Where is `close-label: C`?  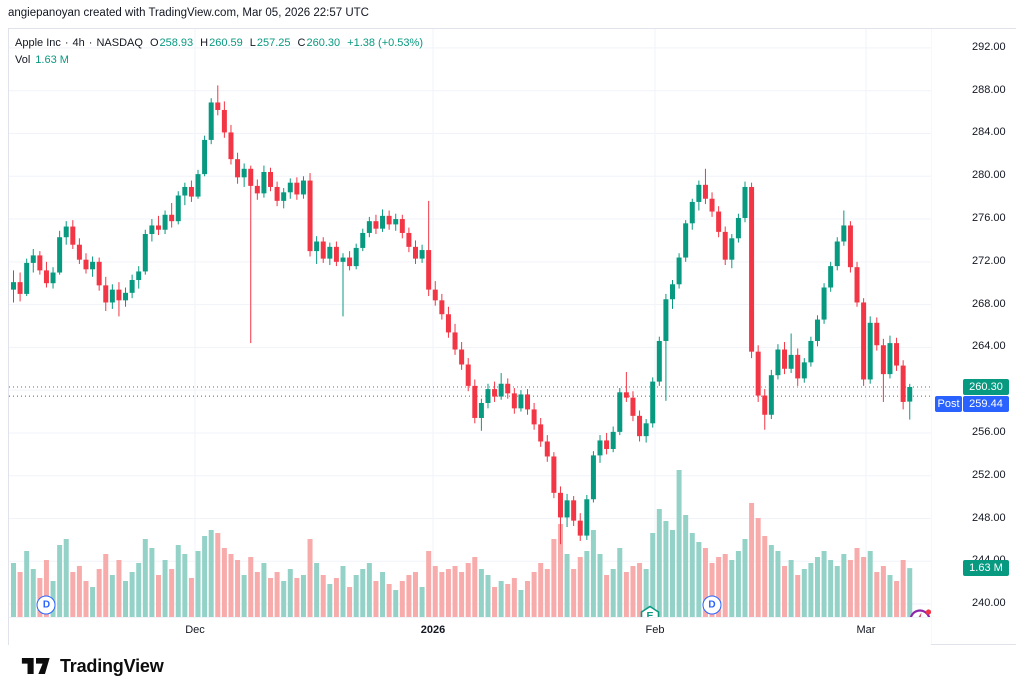 close-label: C is located at coordinates (301, 43).